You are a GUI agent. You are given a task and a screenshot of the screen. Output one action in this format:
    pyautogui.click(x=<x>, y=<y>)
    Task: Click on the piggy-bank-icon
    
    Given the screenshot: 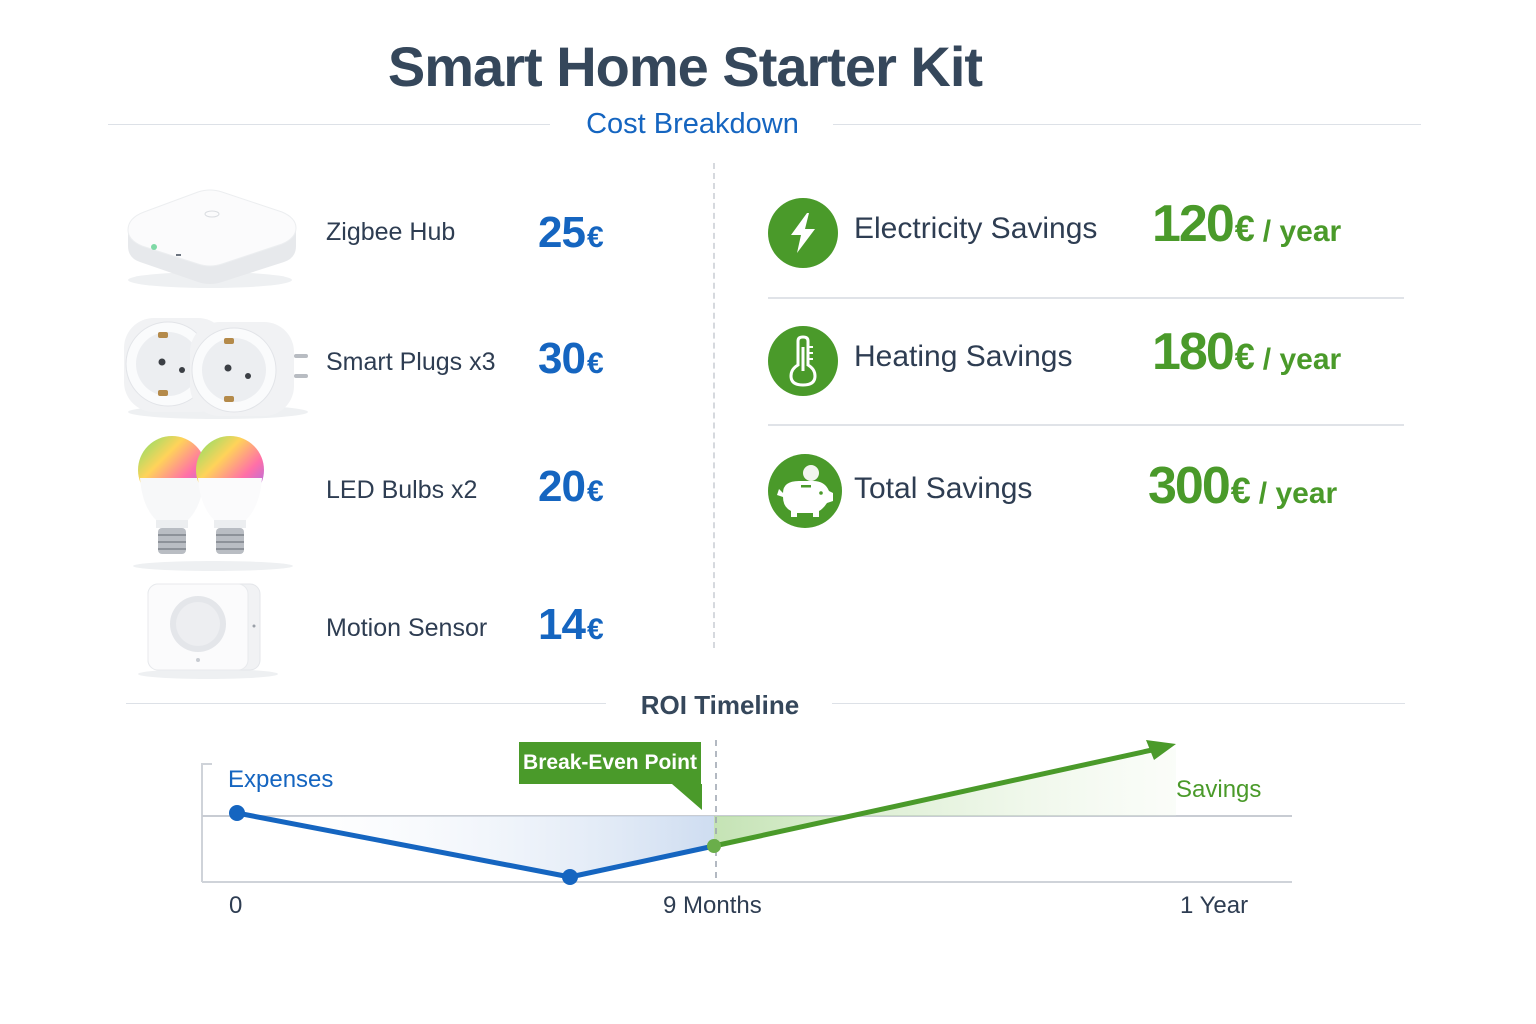 What is the action you would take?
    pyautogui.click(x=805, y=491)
    